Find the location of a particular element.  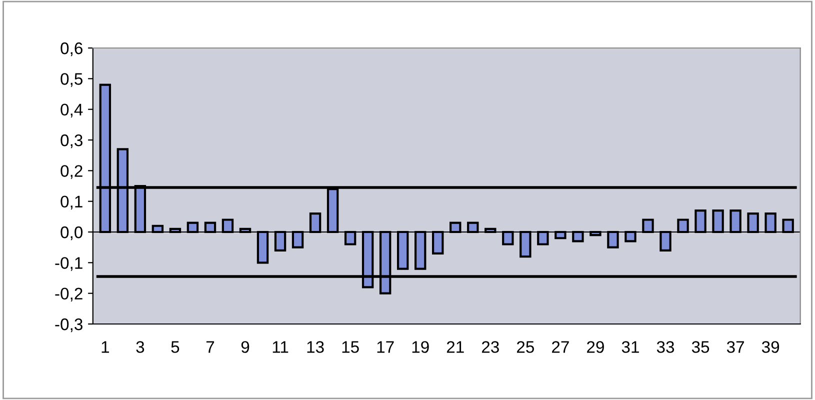

x-tick-label: 33 is located at coordinates (665, 347).